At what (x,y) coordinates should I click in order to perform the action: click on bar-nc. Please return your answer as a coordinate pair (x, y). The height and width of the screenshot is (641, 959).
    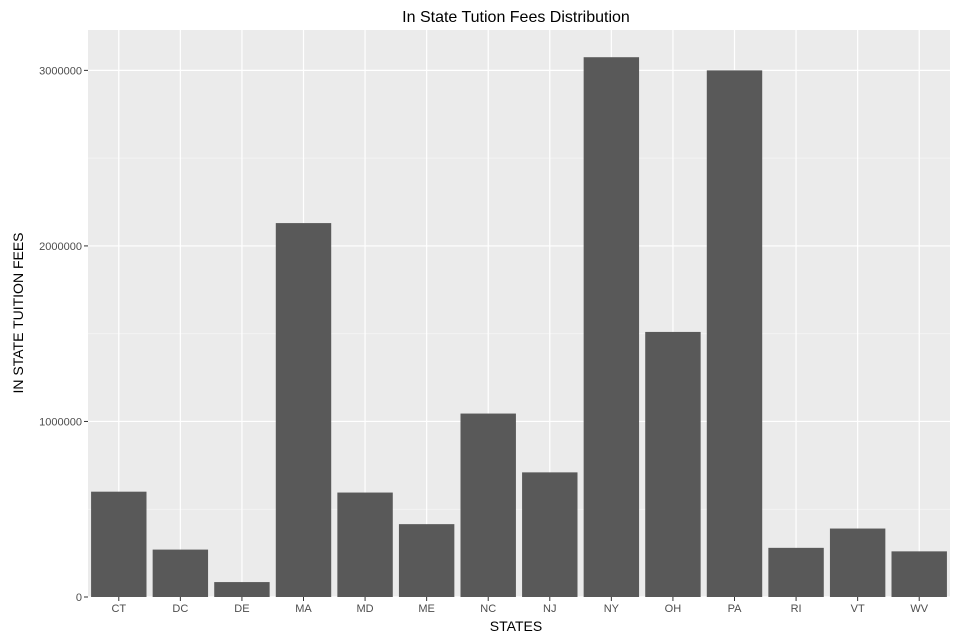
    Looking at the image, I should click on (488, 505).